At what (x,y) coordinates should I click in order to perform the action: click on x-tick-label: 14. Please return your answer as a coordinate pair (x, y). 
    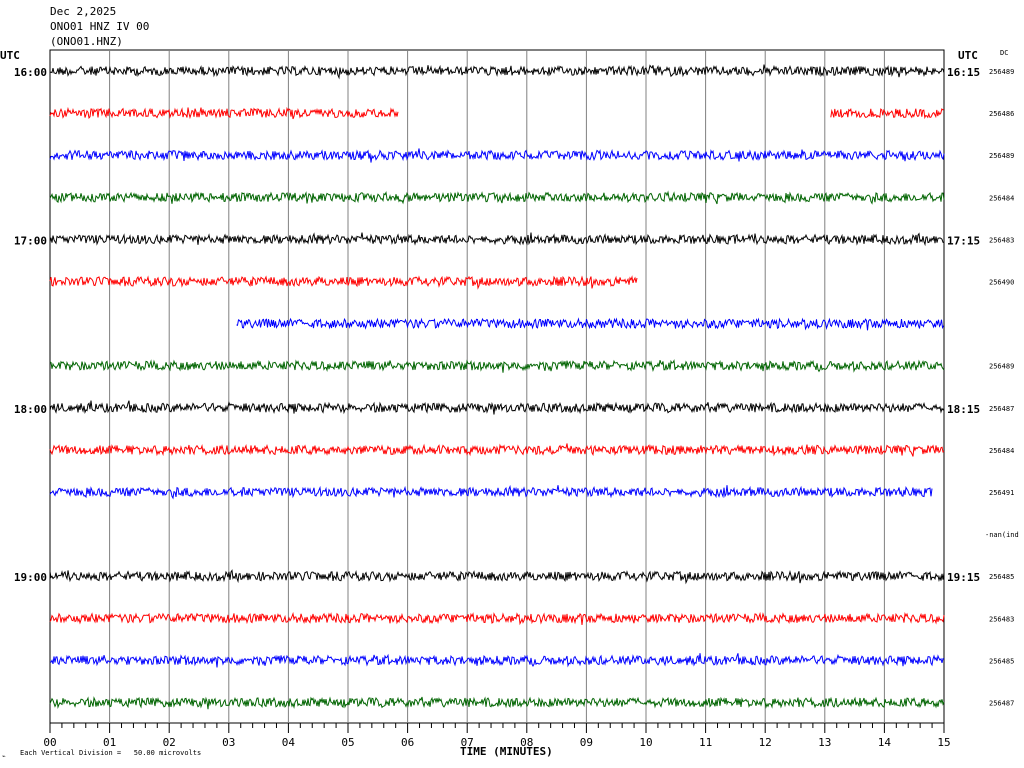
    Looking at the image, I should click on (885, 742).